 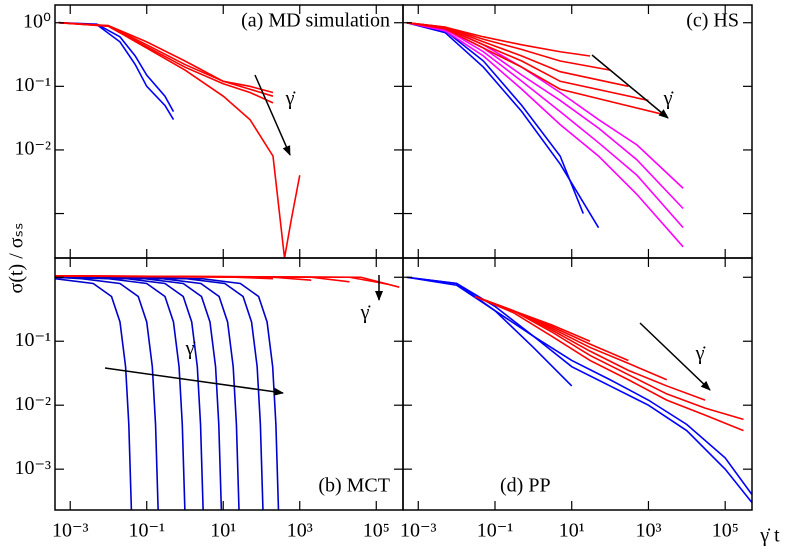 I want to click on panel-title: (b) MCT, so click(x=354, y=486).